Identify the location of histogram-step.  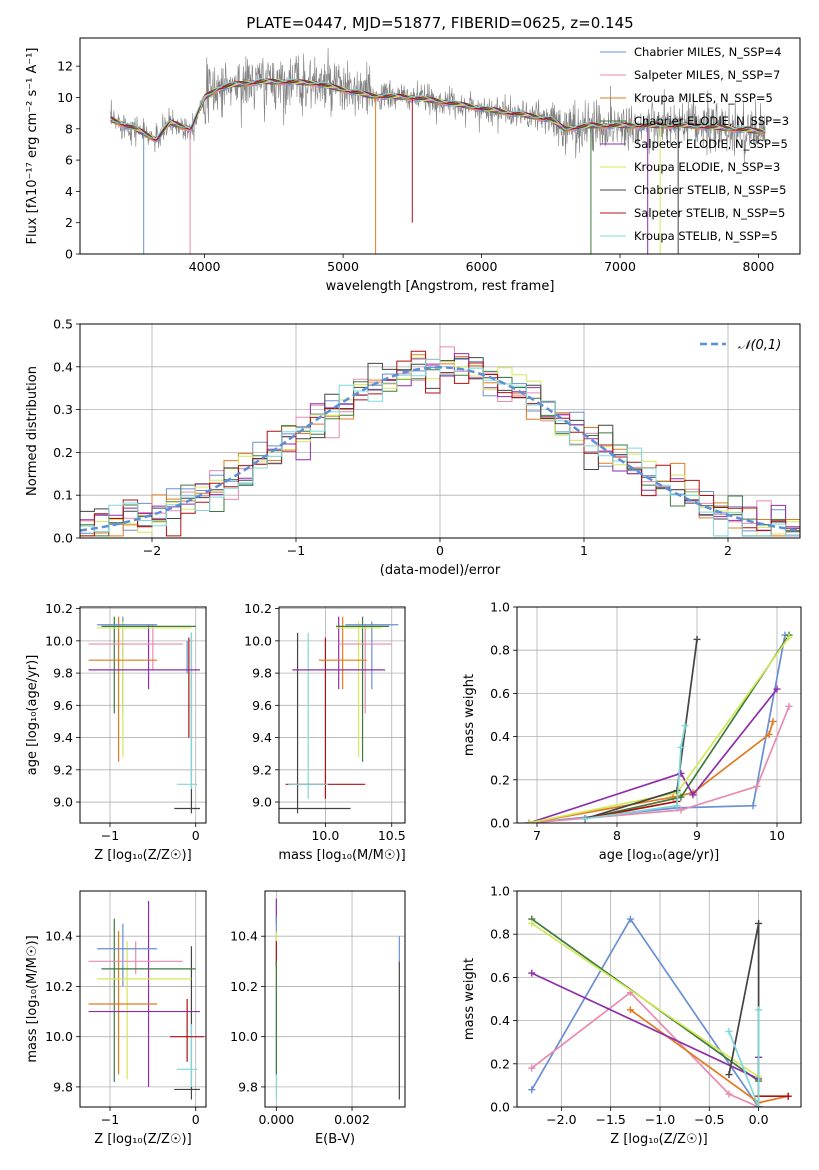
(440, 443).